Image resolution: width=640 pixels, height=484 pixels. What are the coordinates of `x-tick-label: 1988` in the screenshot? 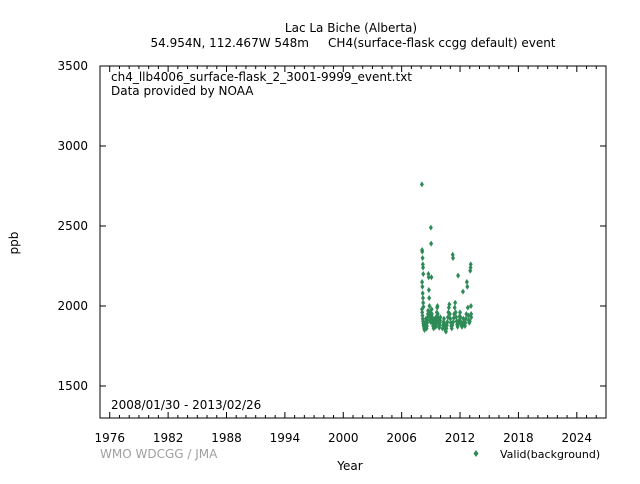 It's located at (226, 438).